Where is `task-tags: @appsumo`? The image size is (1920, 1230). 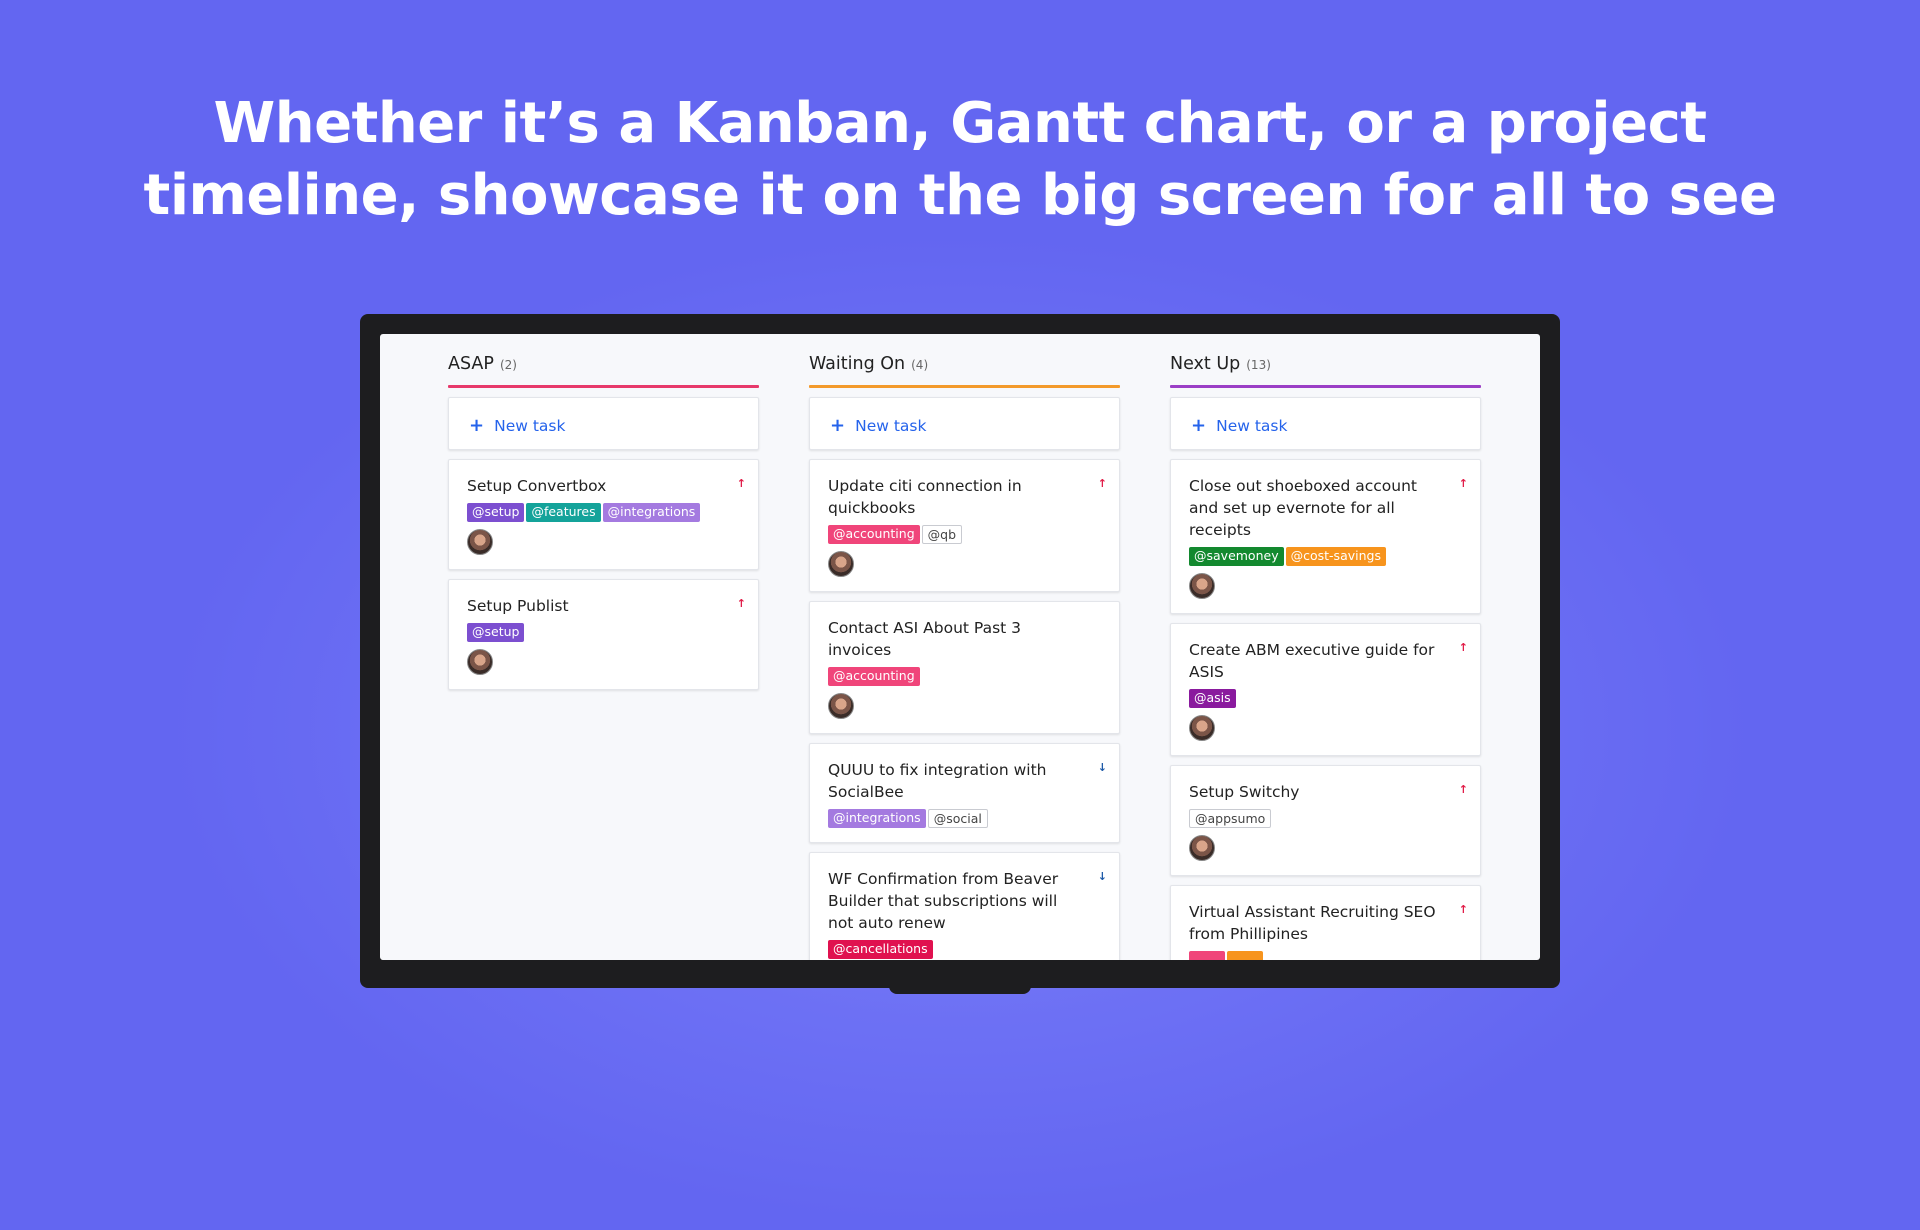 task-tags: @appsumo is located at coordinates (1325, 818).